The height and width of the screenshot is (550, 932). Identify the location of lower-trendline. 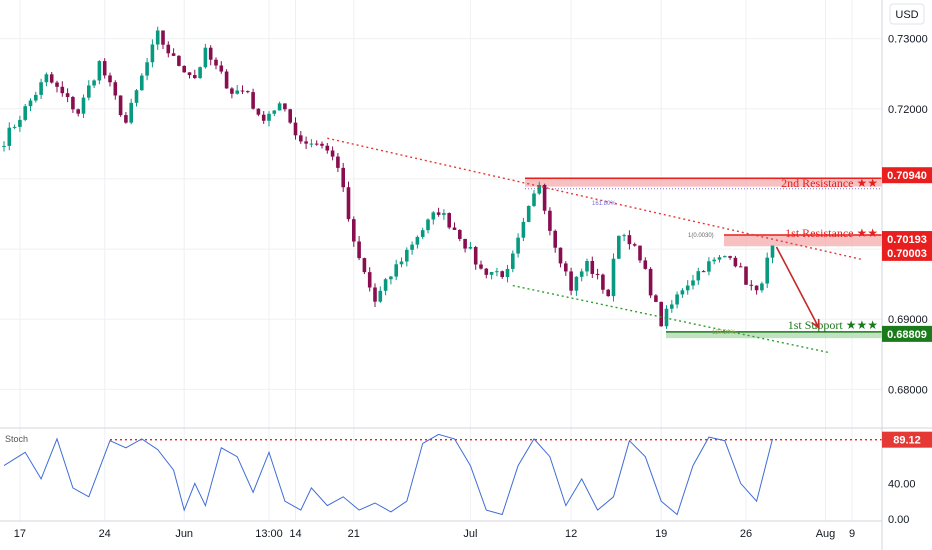
(671, 319).